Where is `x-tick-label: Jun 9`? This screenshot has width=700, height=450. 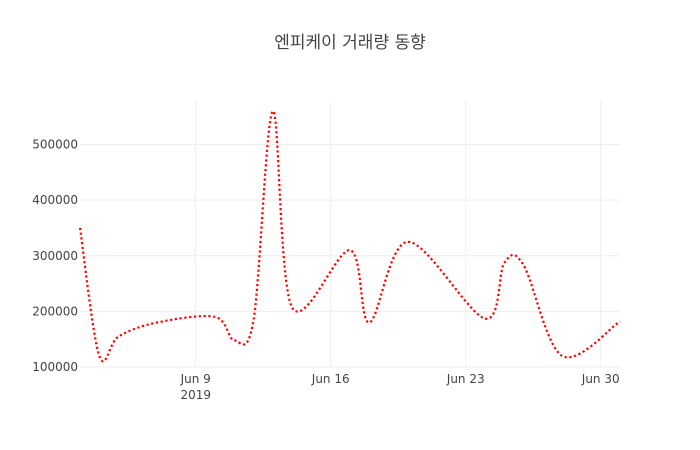 x-tick-label: Jun 9 is located at coordinates (195, 379).